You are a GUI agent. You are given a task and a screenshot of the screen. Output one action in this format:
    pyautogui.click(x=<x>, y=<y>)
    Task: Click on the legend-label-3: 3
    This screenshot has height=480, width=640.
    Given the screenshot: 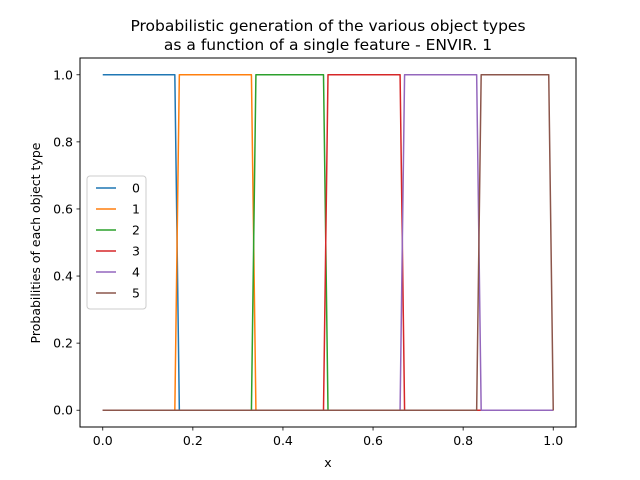 What is the action you would take?
    pyautogui.click(x=136, y=251)
    